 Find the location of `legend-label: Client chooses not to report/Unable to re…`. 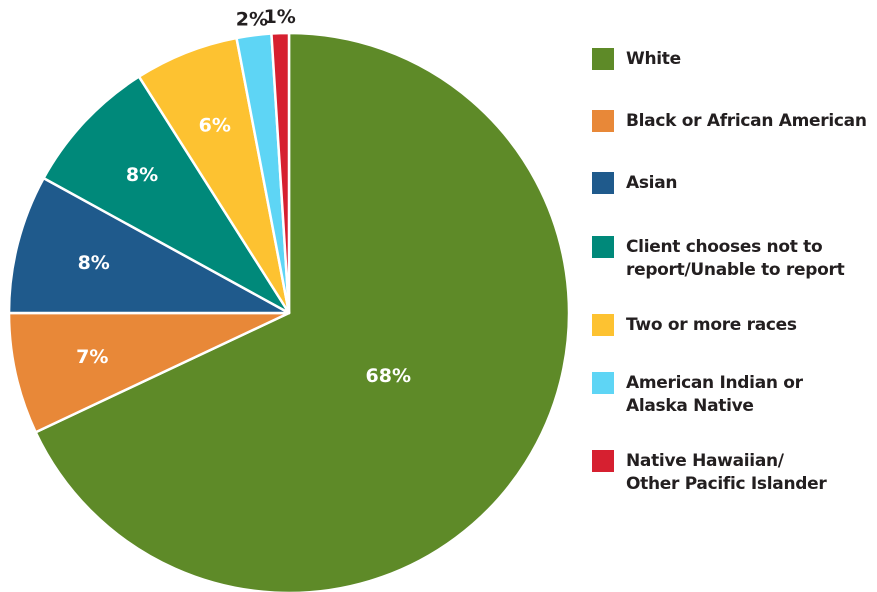

legend-label: Client chooses not to report/Unable to re… is located at coordinates (735, 259).